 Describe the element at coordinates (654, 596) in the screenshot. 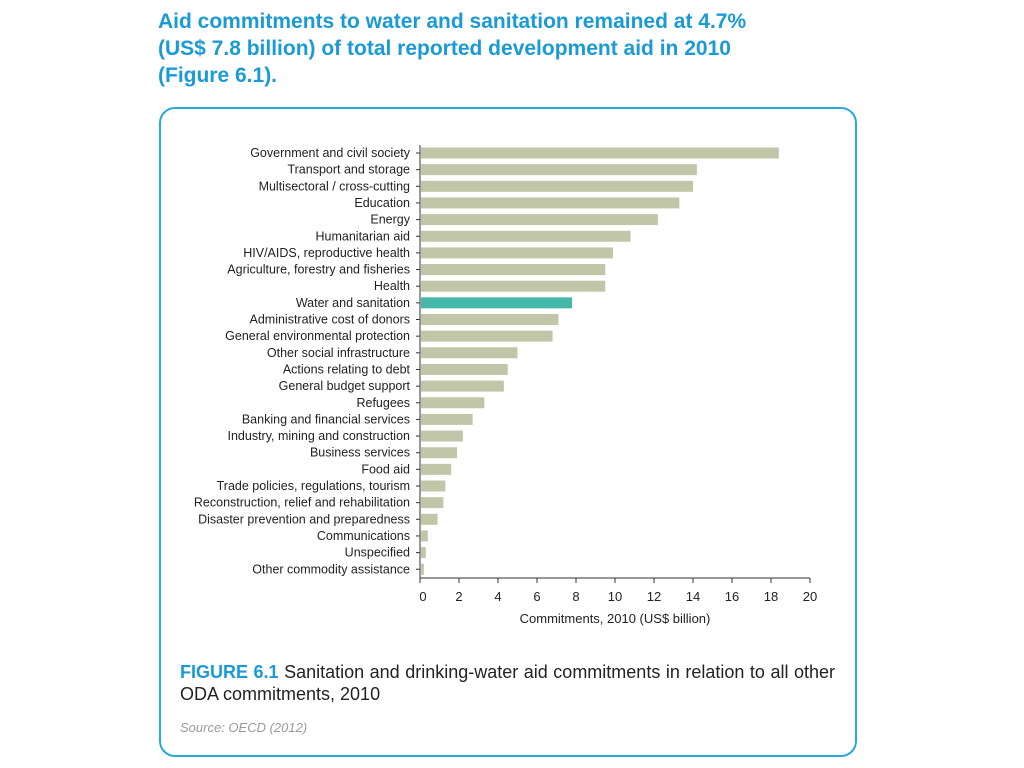

I see `x-tick-label: 12` at that location.